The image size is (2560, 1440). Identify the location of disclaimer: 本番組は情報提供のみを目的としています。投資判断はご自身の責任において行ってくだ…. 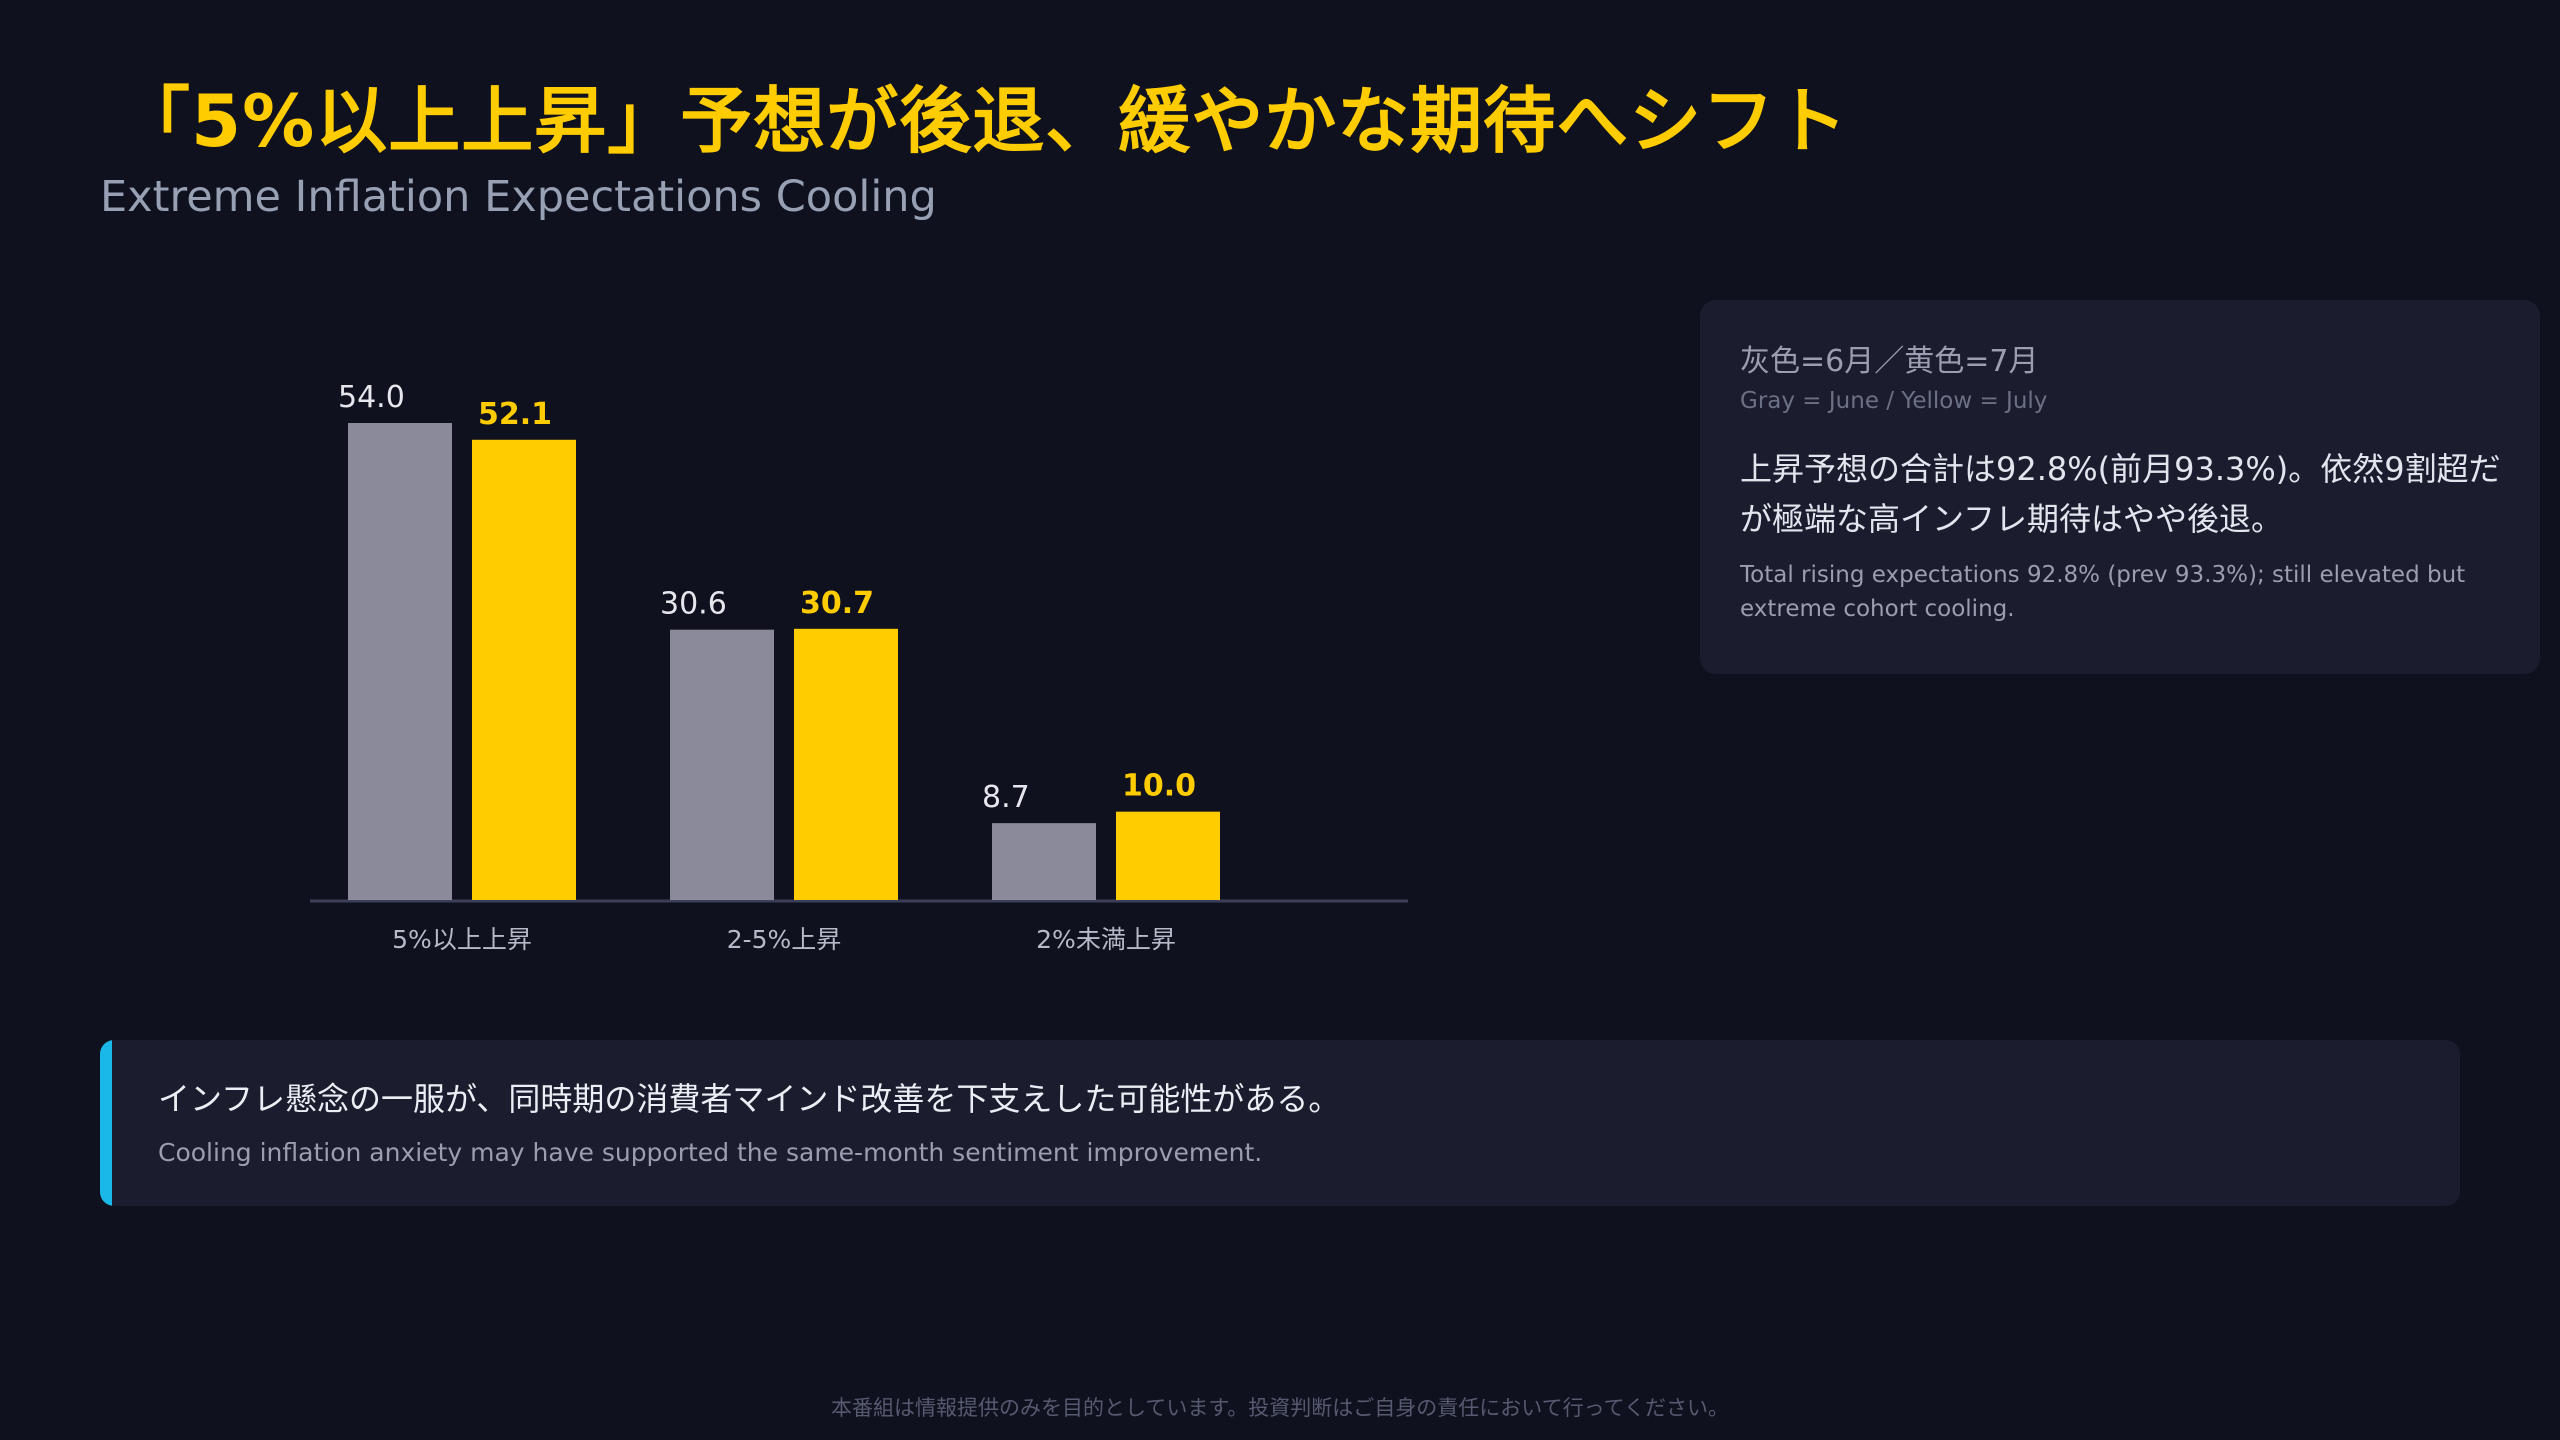
(1280, 1408).